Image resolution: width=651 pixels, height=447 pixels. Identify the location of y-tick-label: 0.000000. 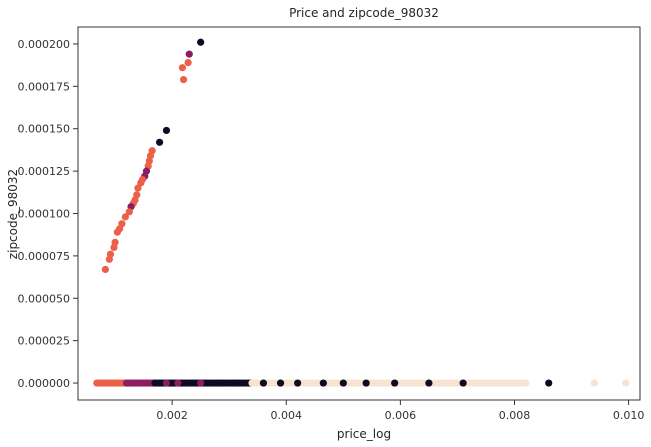
(44, 383).